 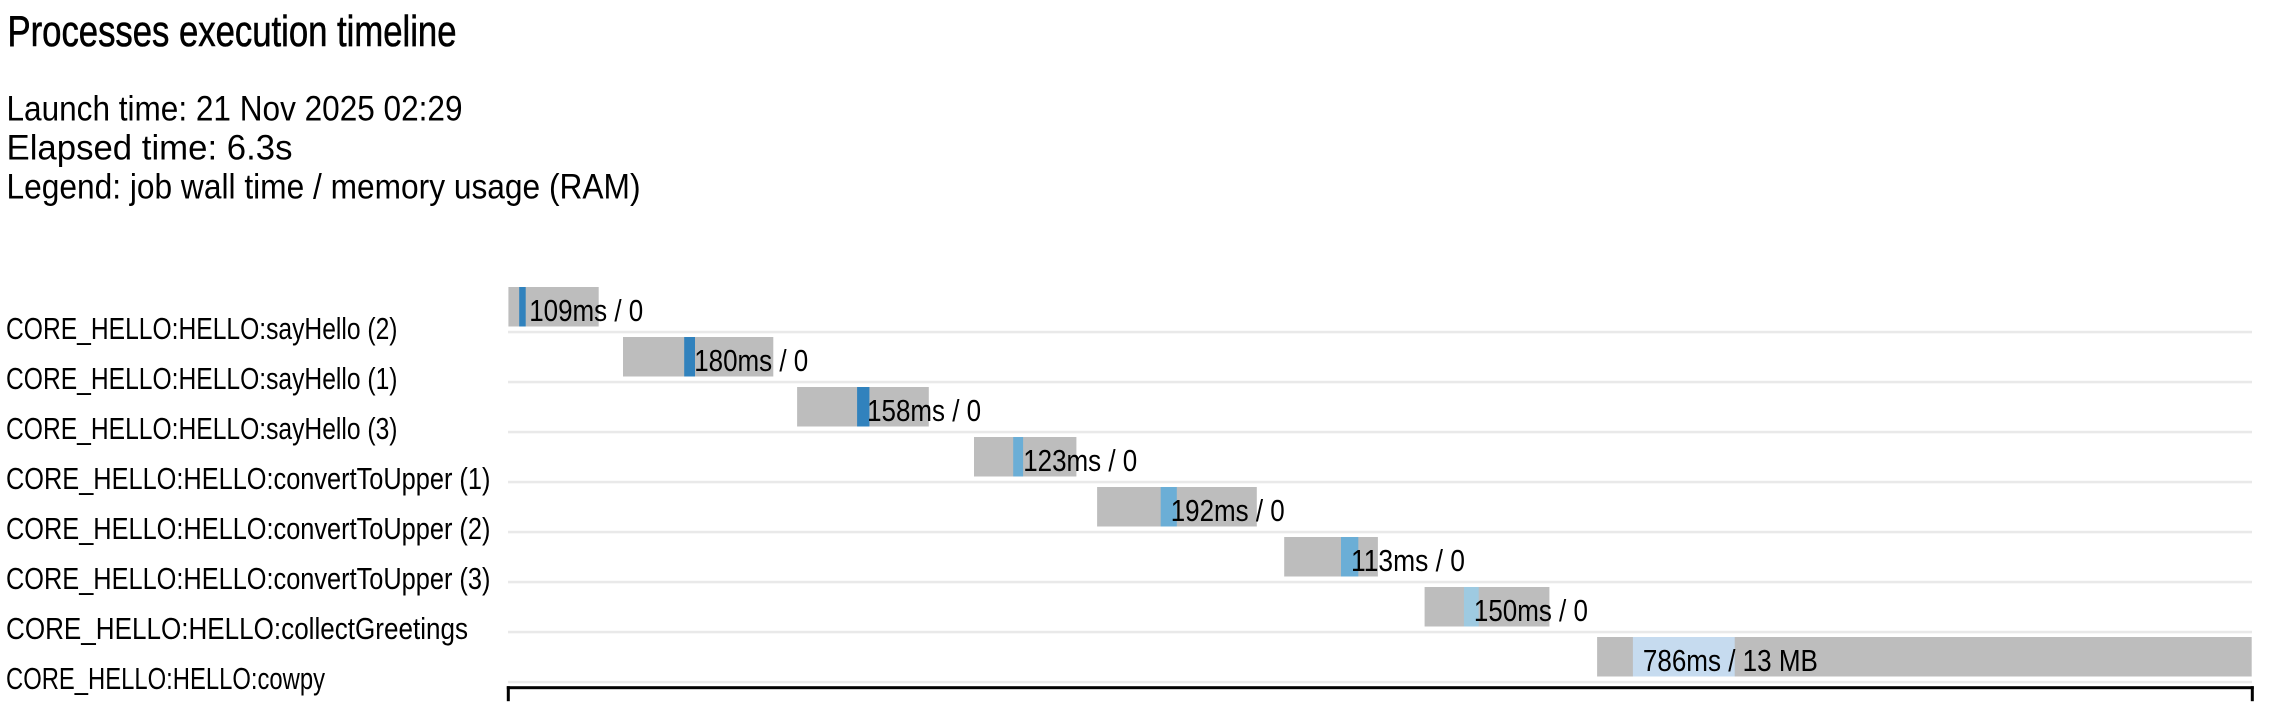 What do you see at coordinates (1080, 460) in the screenshot?
I see `svg-text: 123ms / 0` at bounding box center [1080, 460].